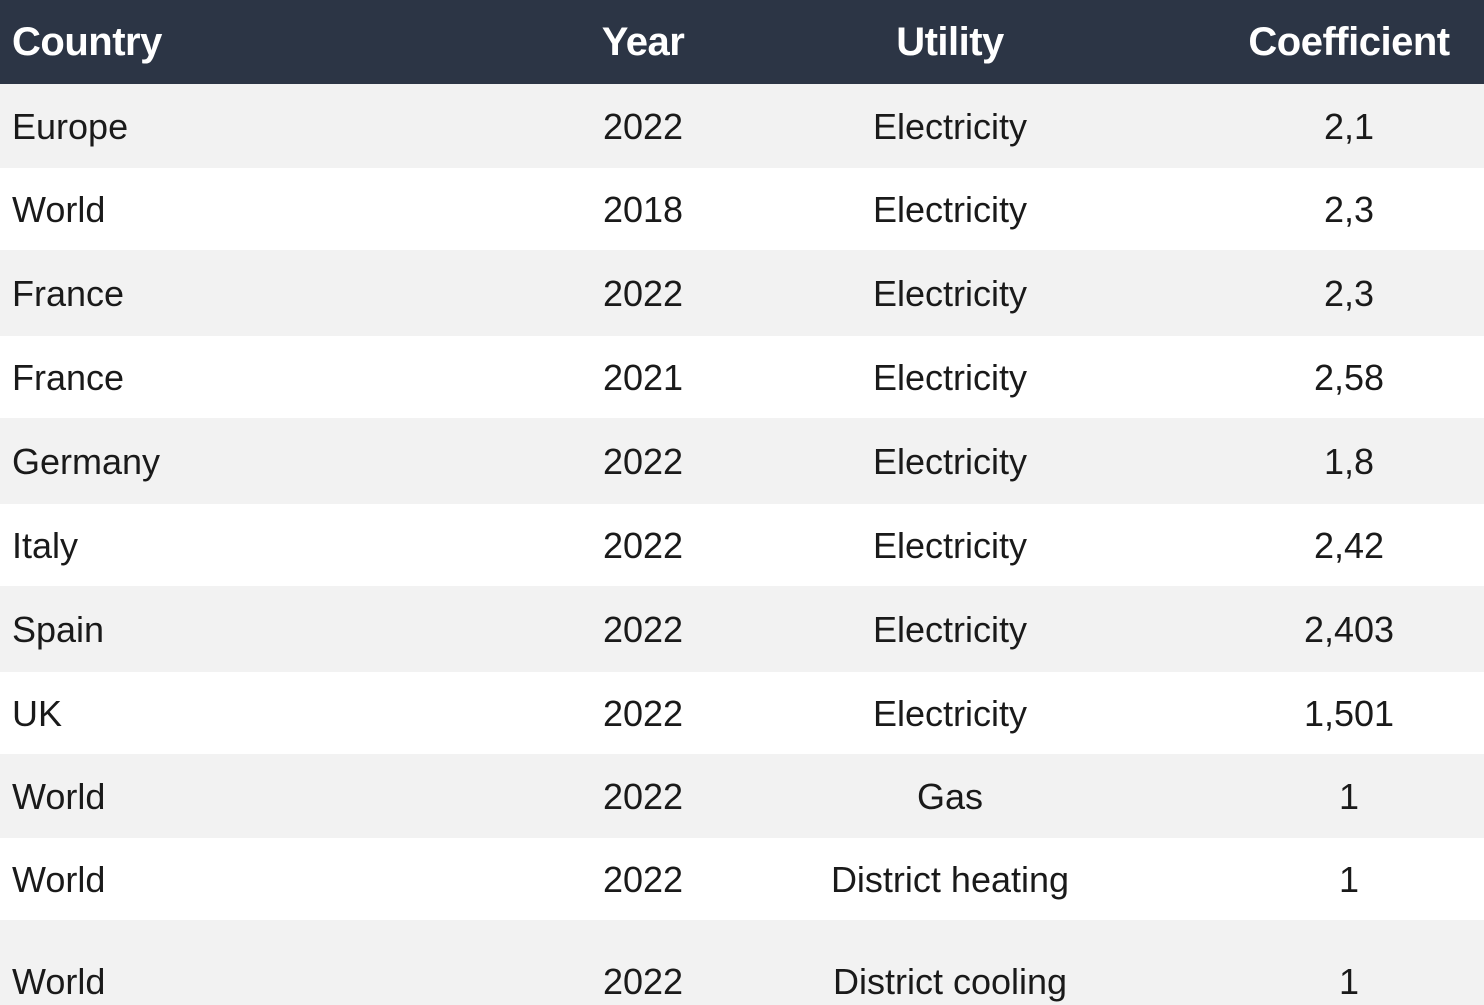 The image size is (1484, 1005). Describe the element at coordinates (950, 879) in the screenshot. I see `cell-utility: District heating` at that location.